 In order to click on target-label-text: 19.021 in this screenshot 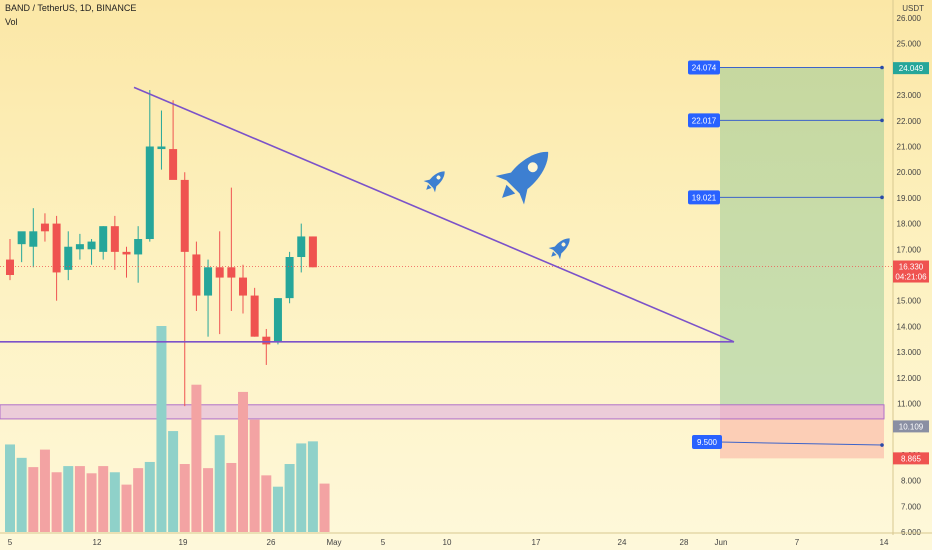, I will do `click(704, 197)`.